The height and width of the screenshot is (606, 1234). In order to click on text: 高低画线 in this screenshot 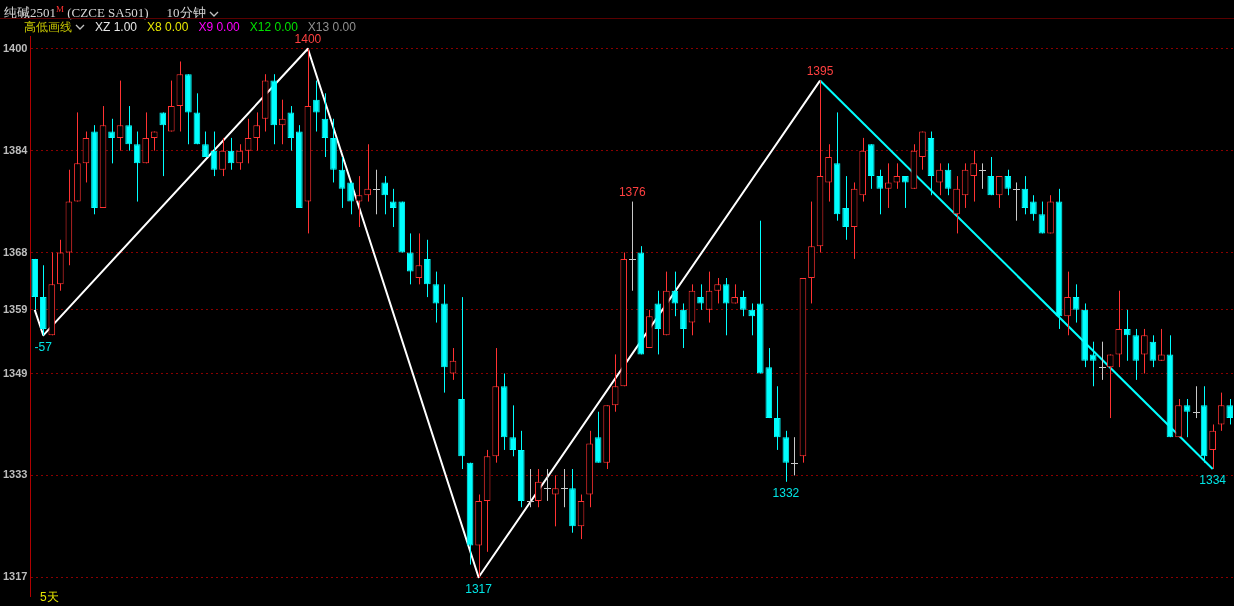, I will do `click(48, 27)`.